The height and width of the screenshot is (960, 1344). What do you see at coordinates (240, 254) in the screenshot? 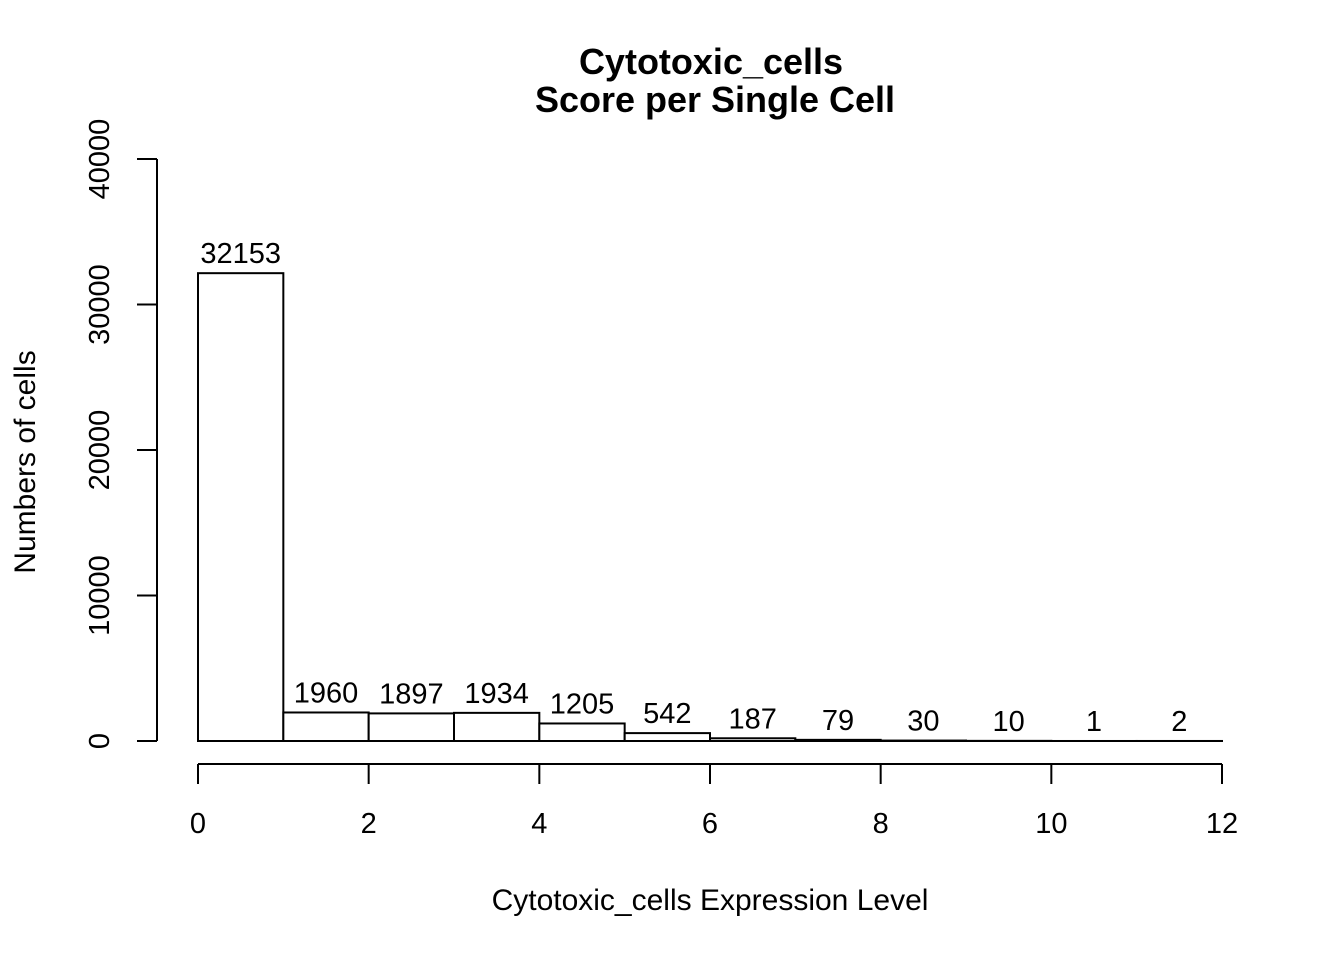
I see `bar-value-label: 32153` at bounding box center [240, 254].